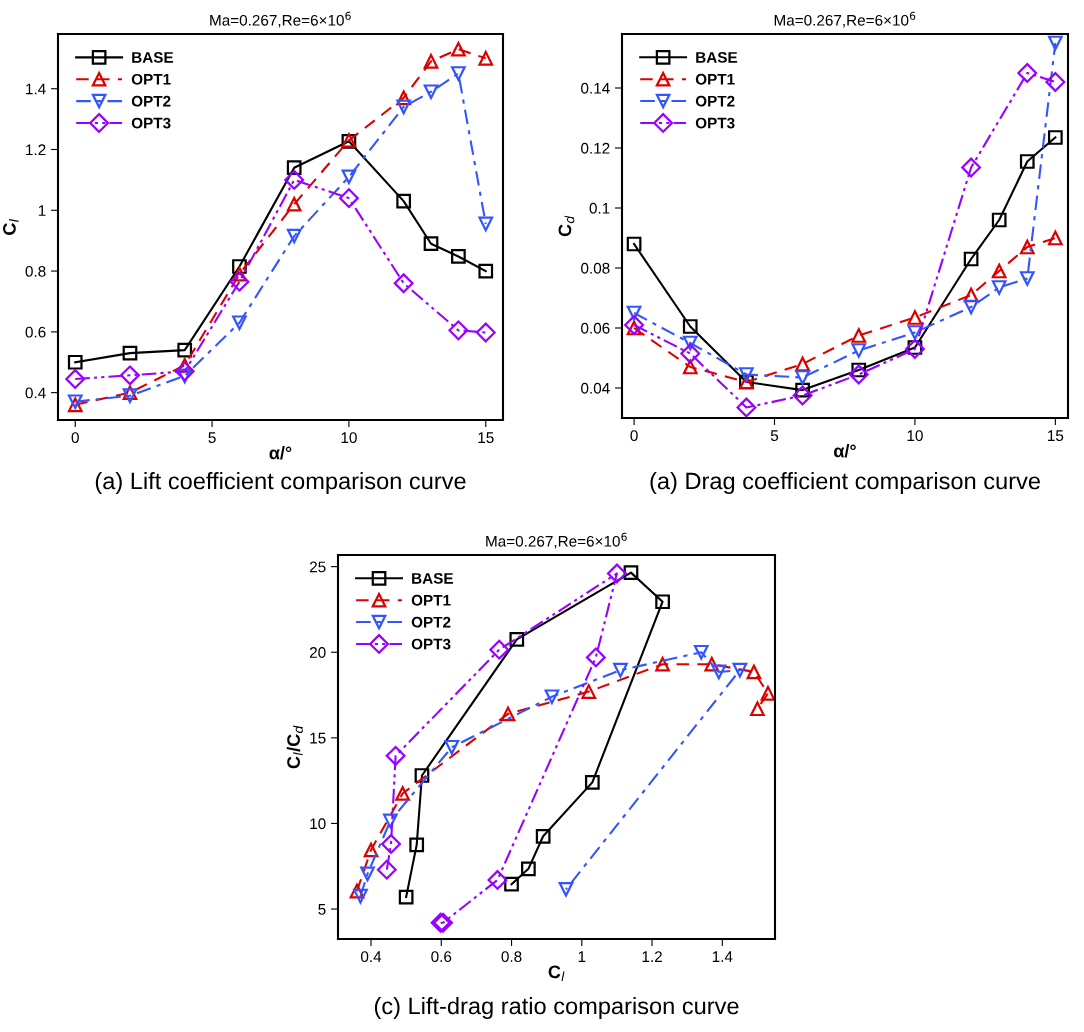 The height and width of the screenshot is (1032, 1084). Describe the element at coordinates (317, 567) in the screenshot. I see `y-tick-label: 25` at that location.